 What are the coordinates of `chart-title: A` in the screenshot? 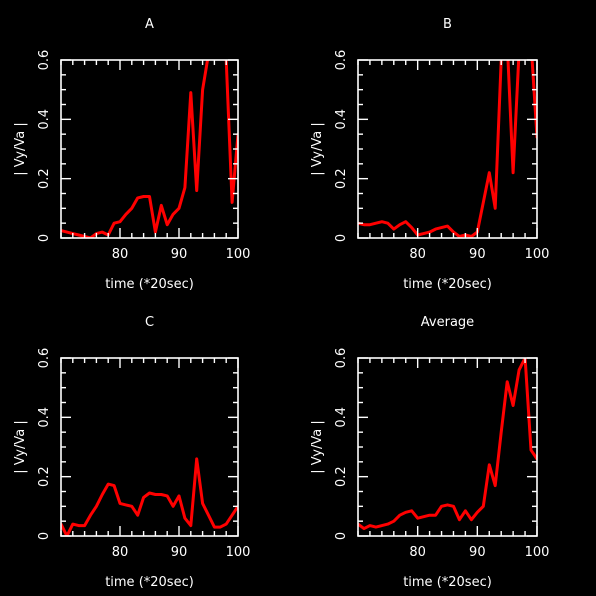 It's located at (149, 24).